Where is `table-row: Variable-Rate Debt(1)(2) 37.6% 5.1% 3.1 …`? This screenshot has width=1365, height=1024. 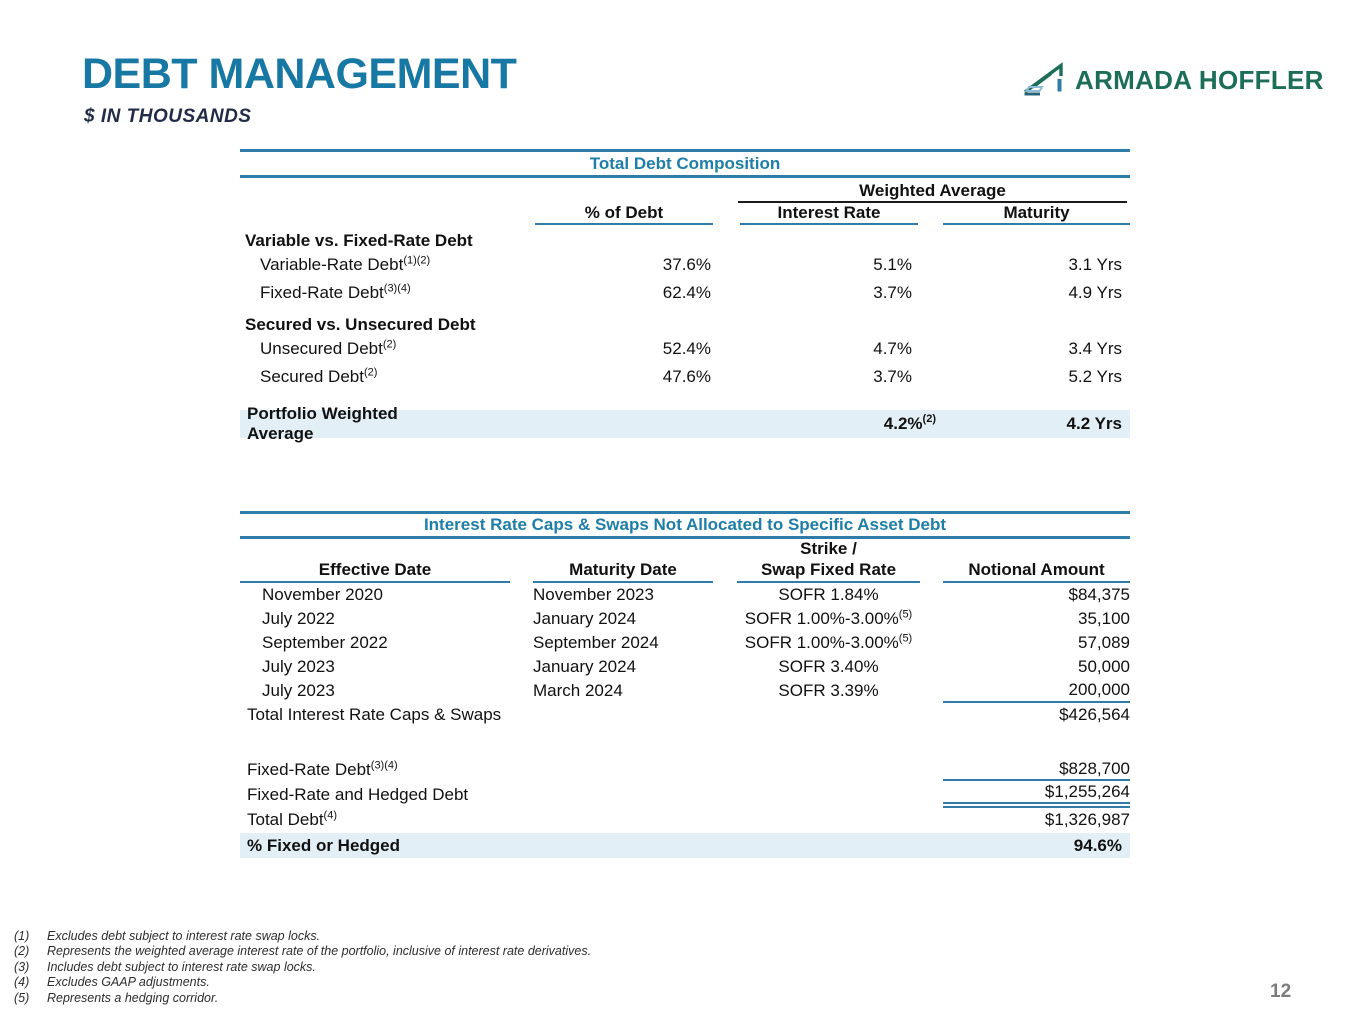
table-row: Variable-Rate Debt(1)(2) 37.6% 5.1% 3.1 … is located at coordinates (685, 265).